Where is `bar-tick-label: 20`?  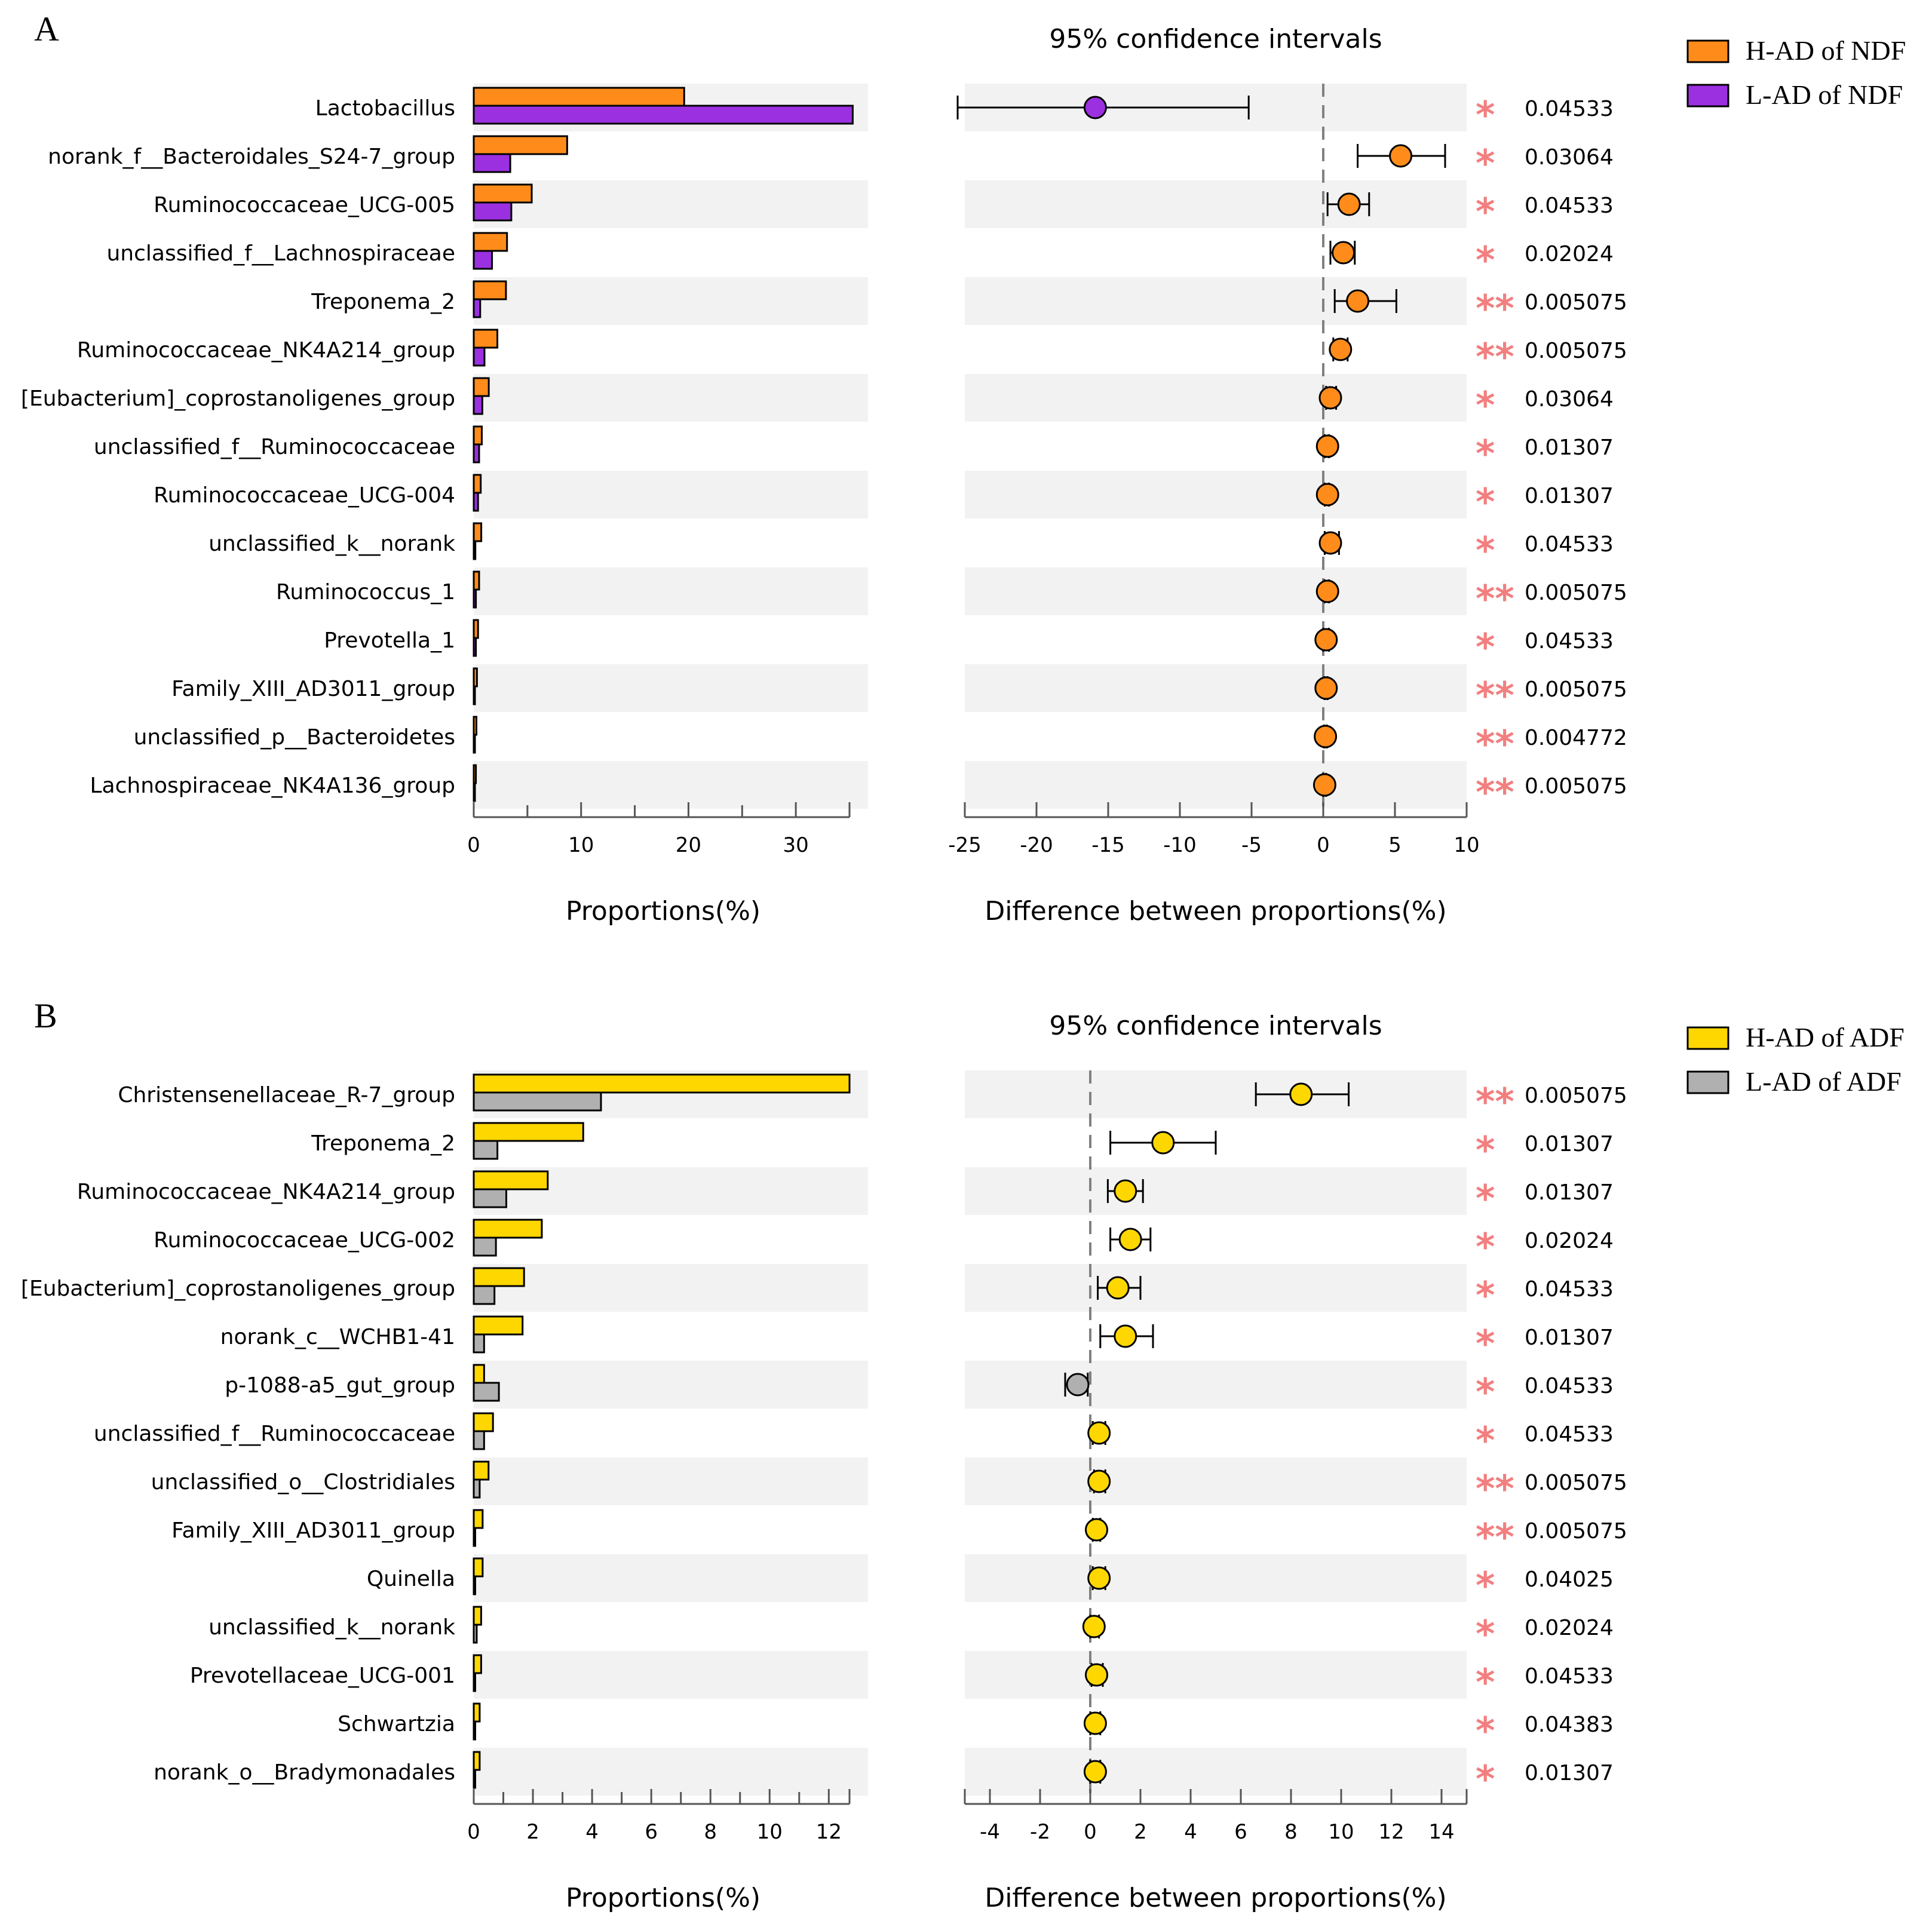
bar-tick-label: 20 is located at coordinates (688, 845).